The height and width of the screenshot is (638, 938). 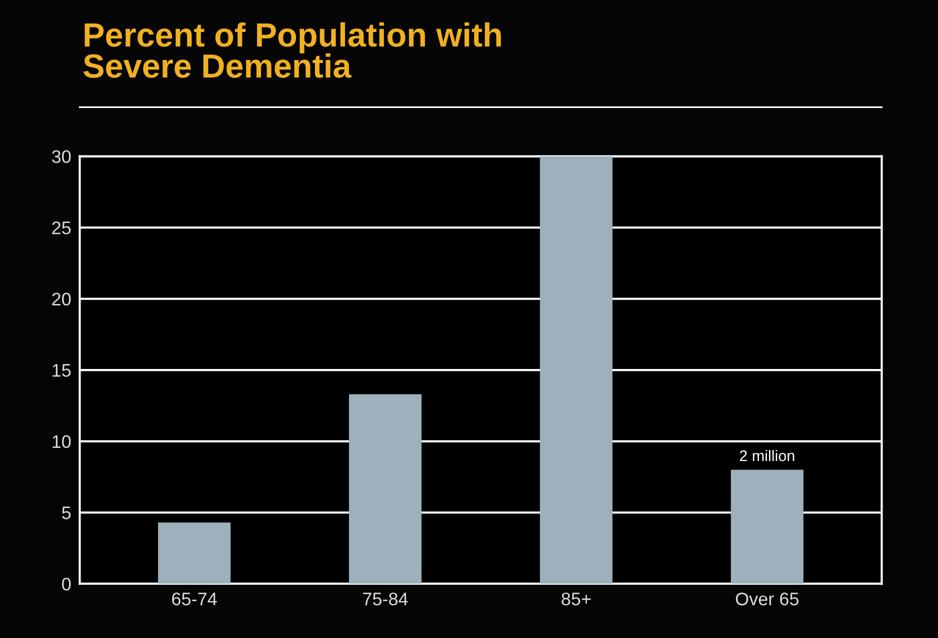 What do you see at coordinates (292, 50) in the screenshot?
I see `chart-title: Percent of Population with Severe Dementia` at bounding box center [292, 50].